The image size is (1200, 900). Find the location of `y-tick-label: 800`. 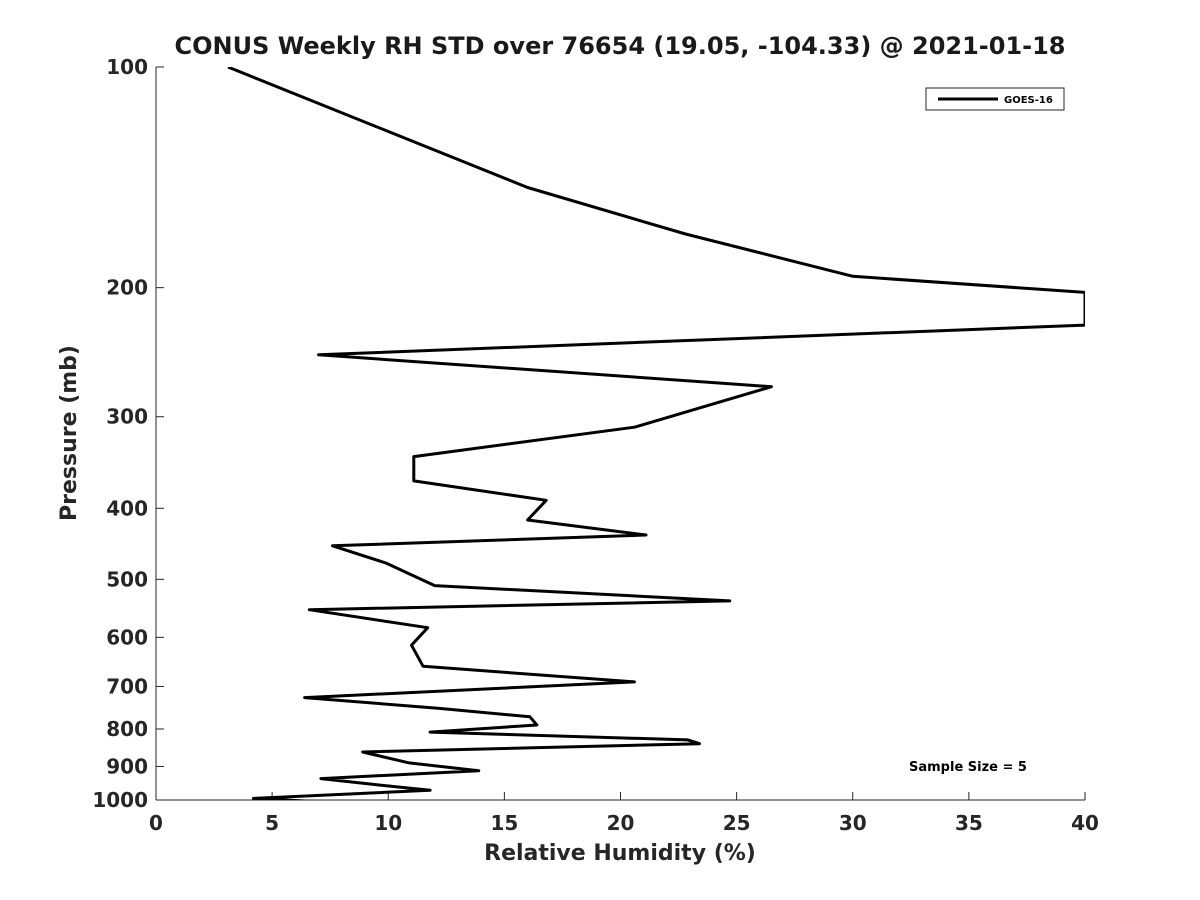

y-tick-label: 800 is located at coordinates (127, 729).